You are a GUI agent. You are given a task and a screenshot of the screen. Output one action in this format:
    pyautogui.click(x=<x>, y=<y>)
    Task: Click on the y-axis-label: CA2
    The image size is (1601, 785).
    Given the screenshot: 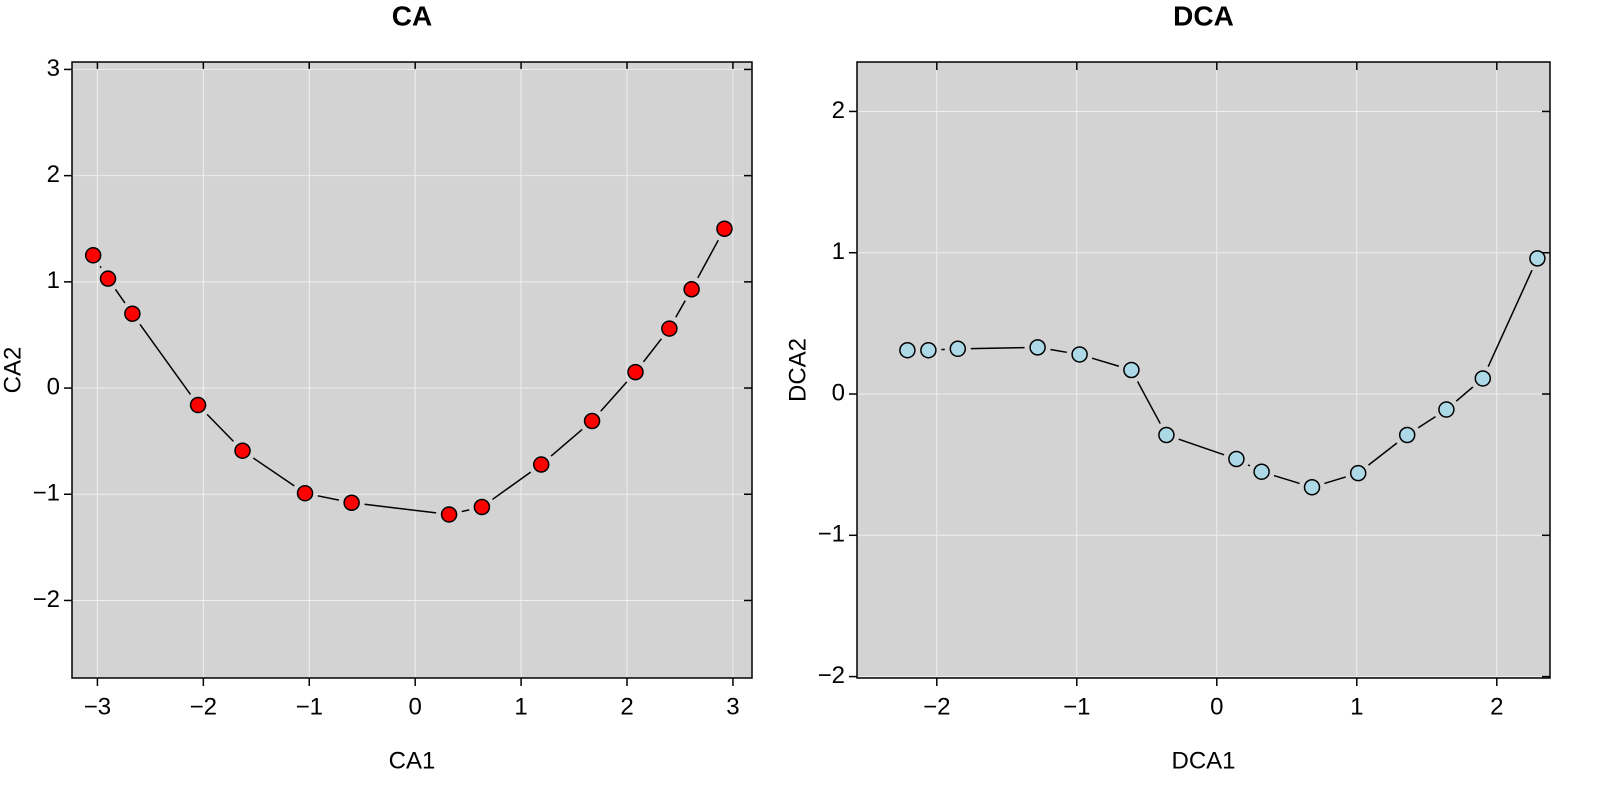 What is the action you would take?
    pyautogui.click(x=13, y=370)
    